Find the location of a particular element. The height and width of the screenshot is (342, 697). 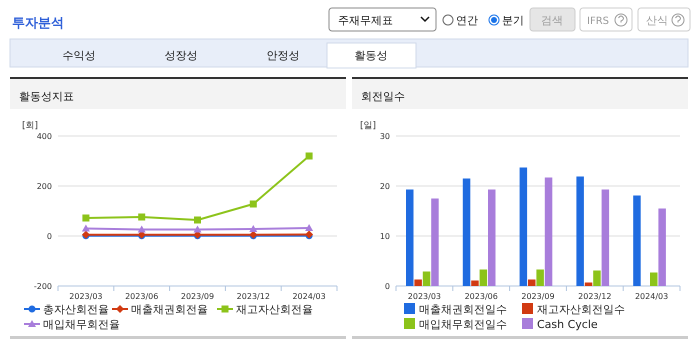

text: 연간 is located at coordinates (467, 20).